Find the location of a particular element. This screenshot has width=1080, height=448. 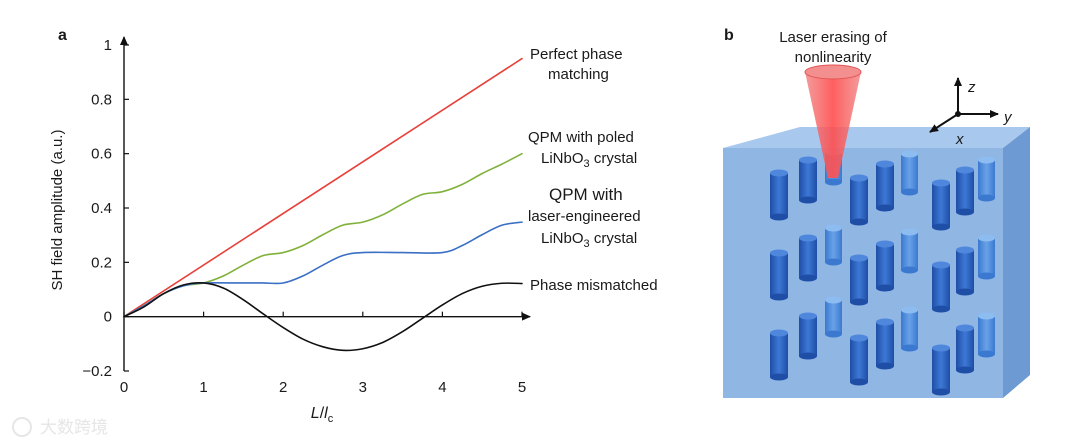

annotation-laser-line3: LiNbO3 crystal is located at coordinates (589, 240).